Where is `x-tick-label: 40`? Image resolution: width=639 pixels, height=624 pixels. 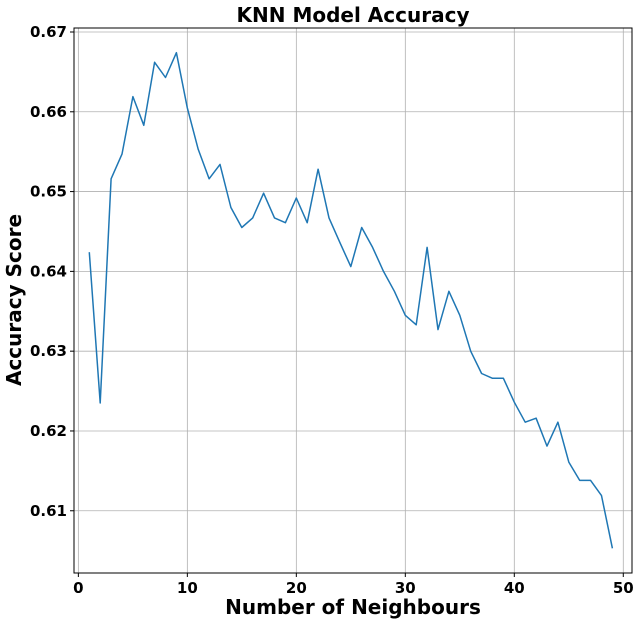 x-tick-label: 40 is located at coordinates (514, 588).